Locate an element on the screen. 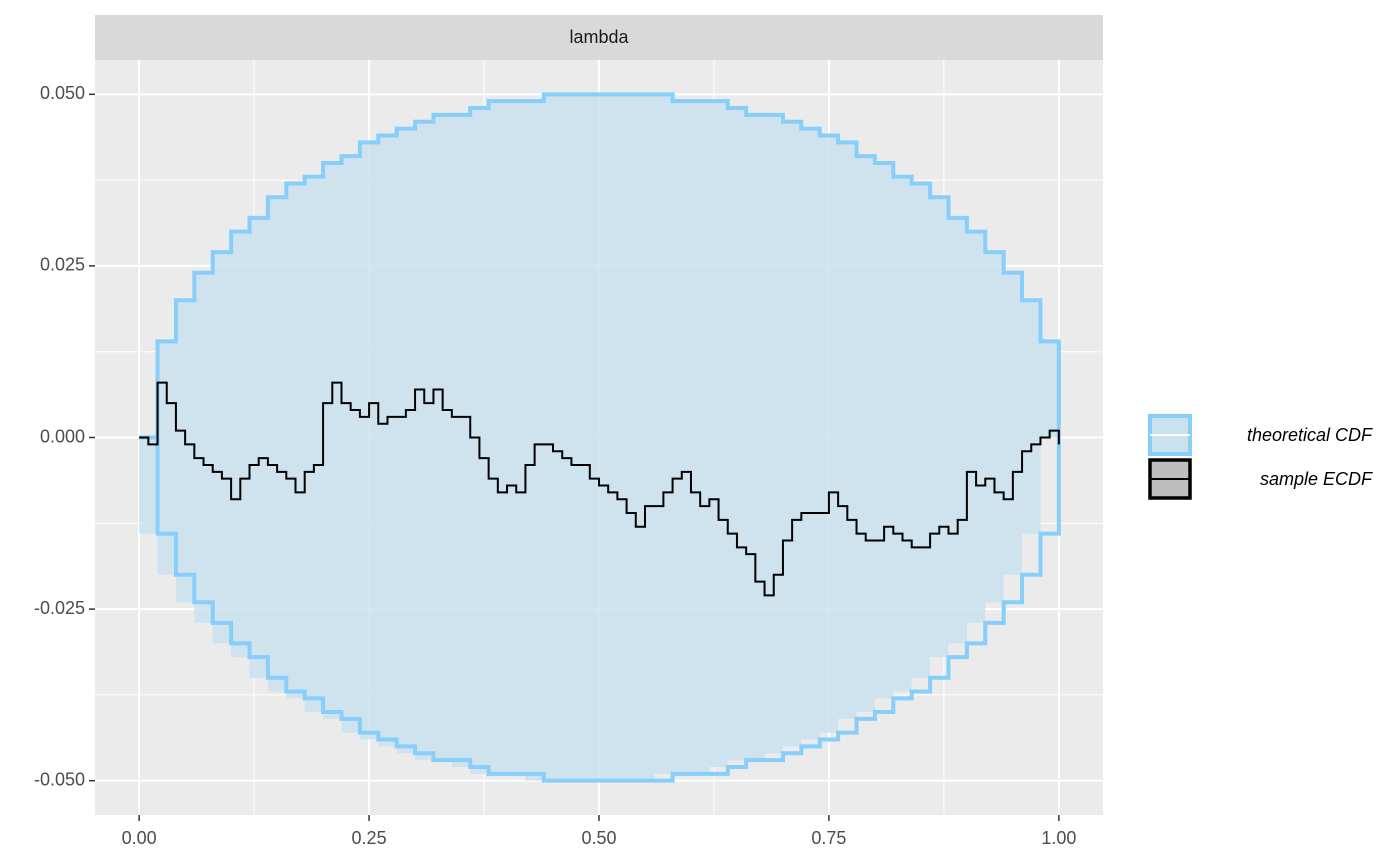 The width and height of the screenshot is (1400, 865). x-tick-label: 0.25 is located at coordinates (369, 838).